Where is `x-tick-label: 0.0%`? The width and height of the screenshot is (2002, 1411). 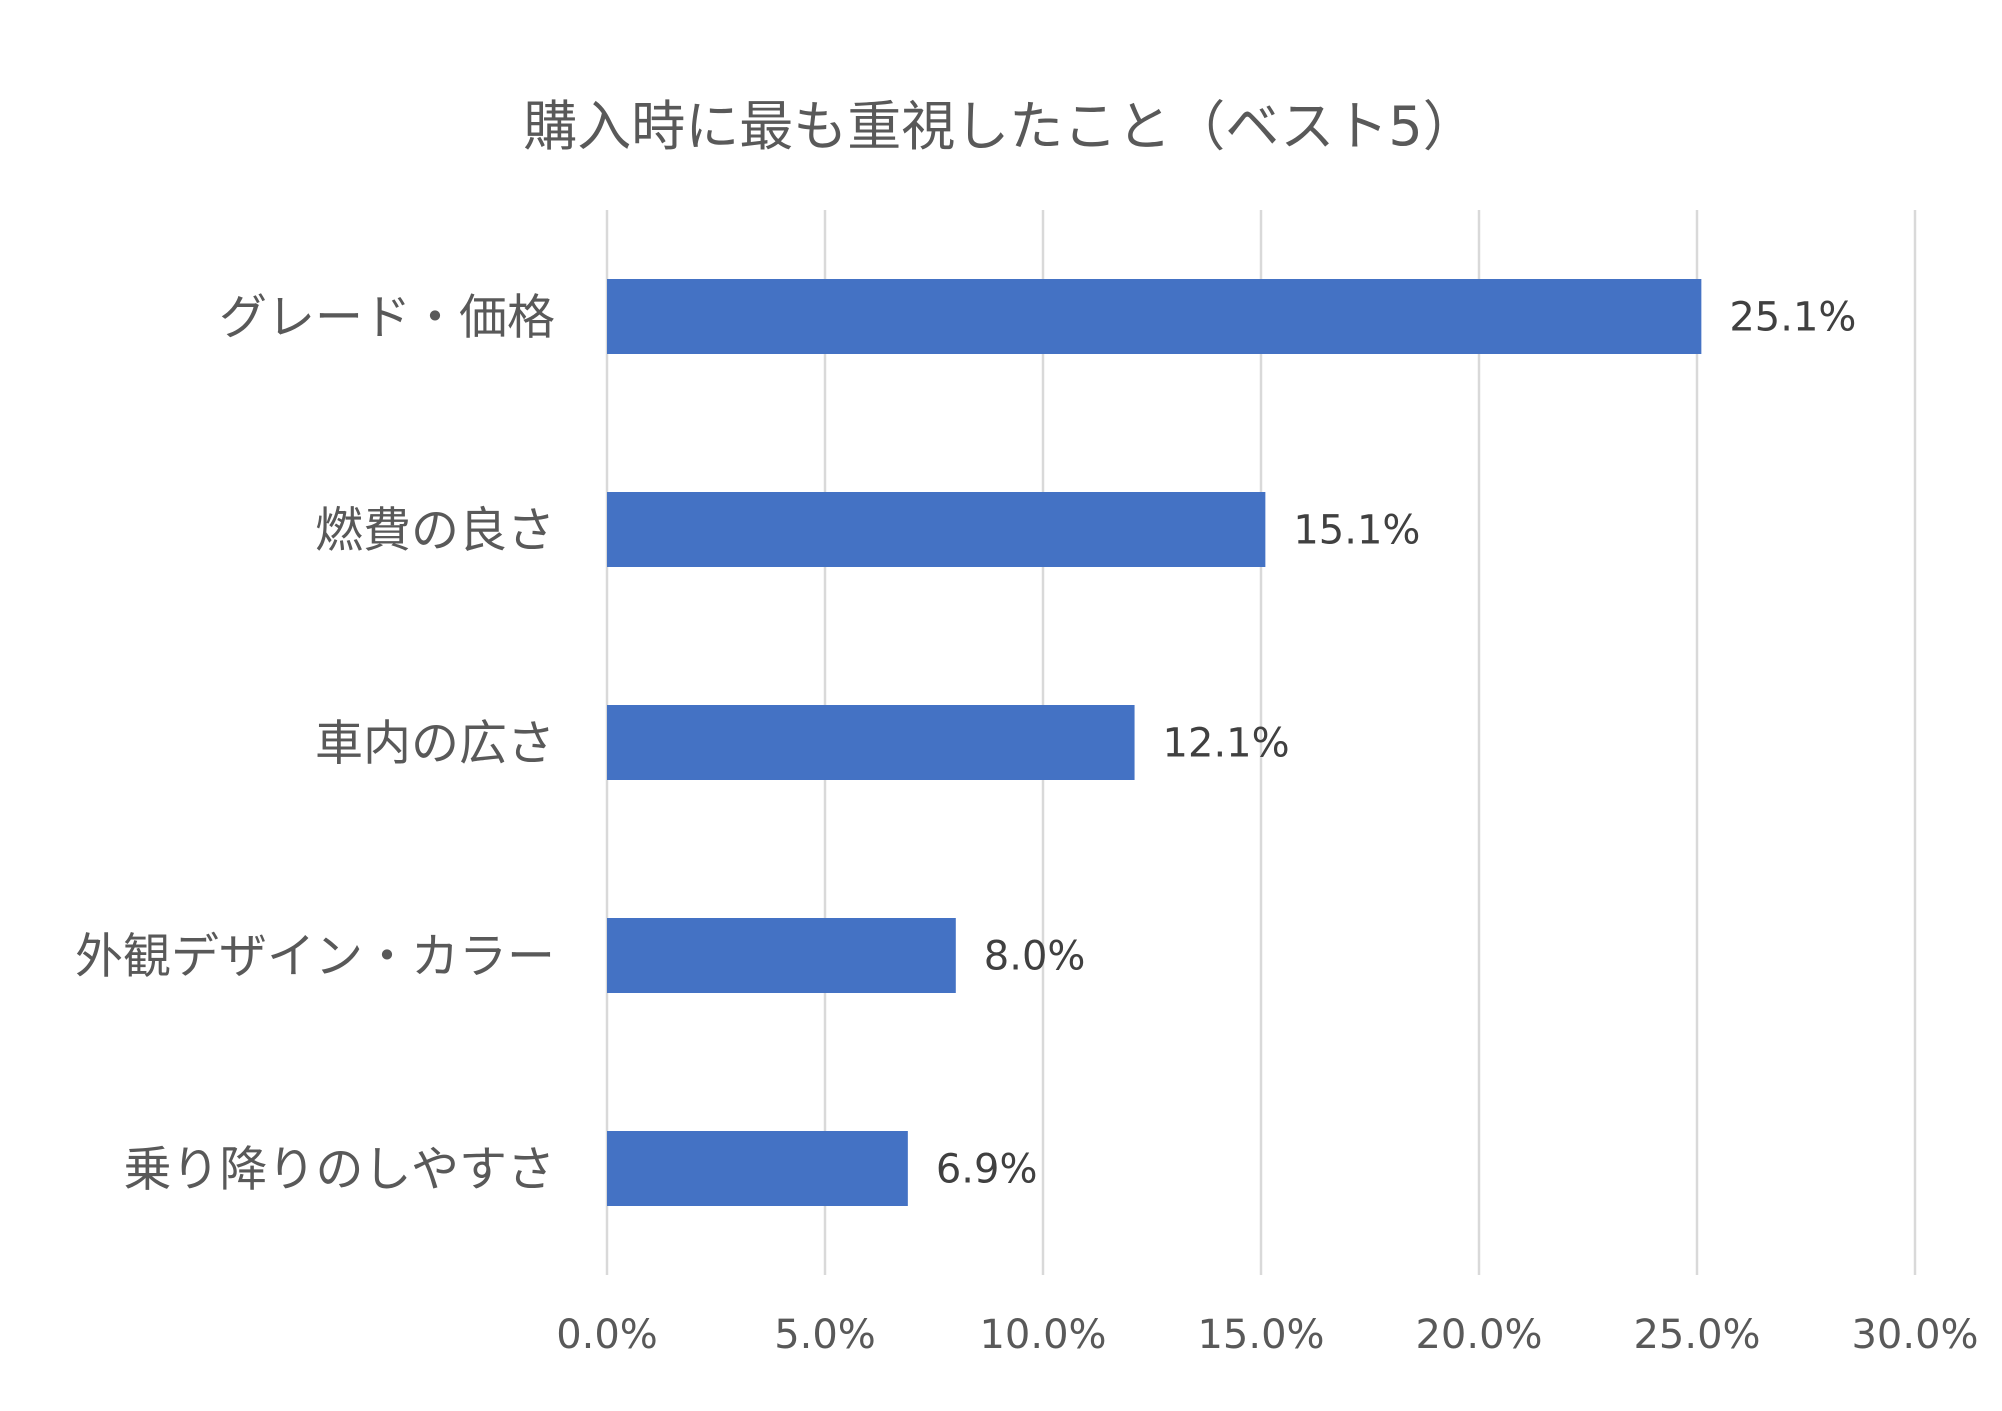
x-tick-label: 0.0% is located at coordinates (607, 1335).